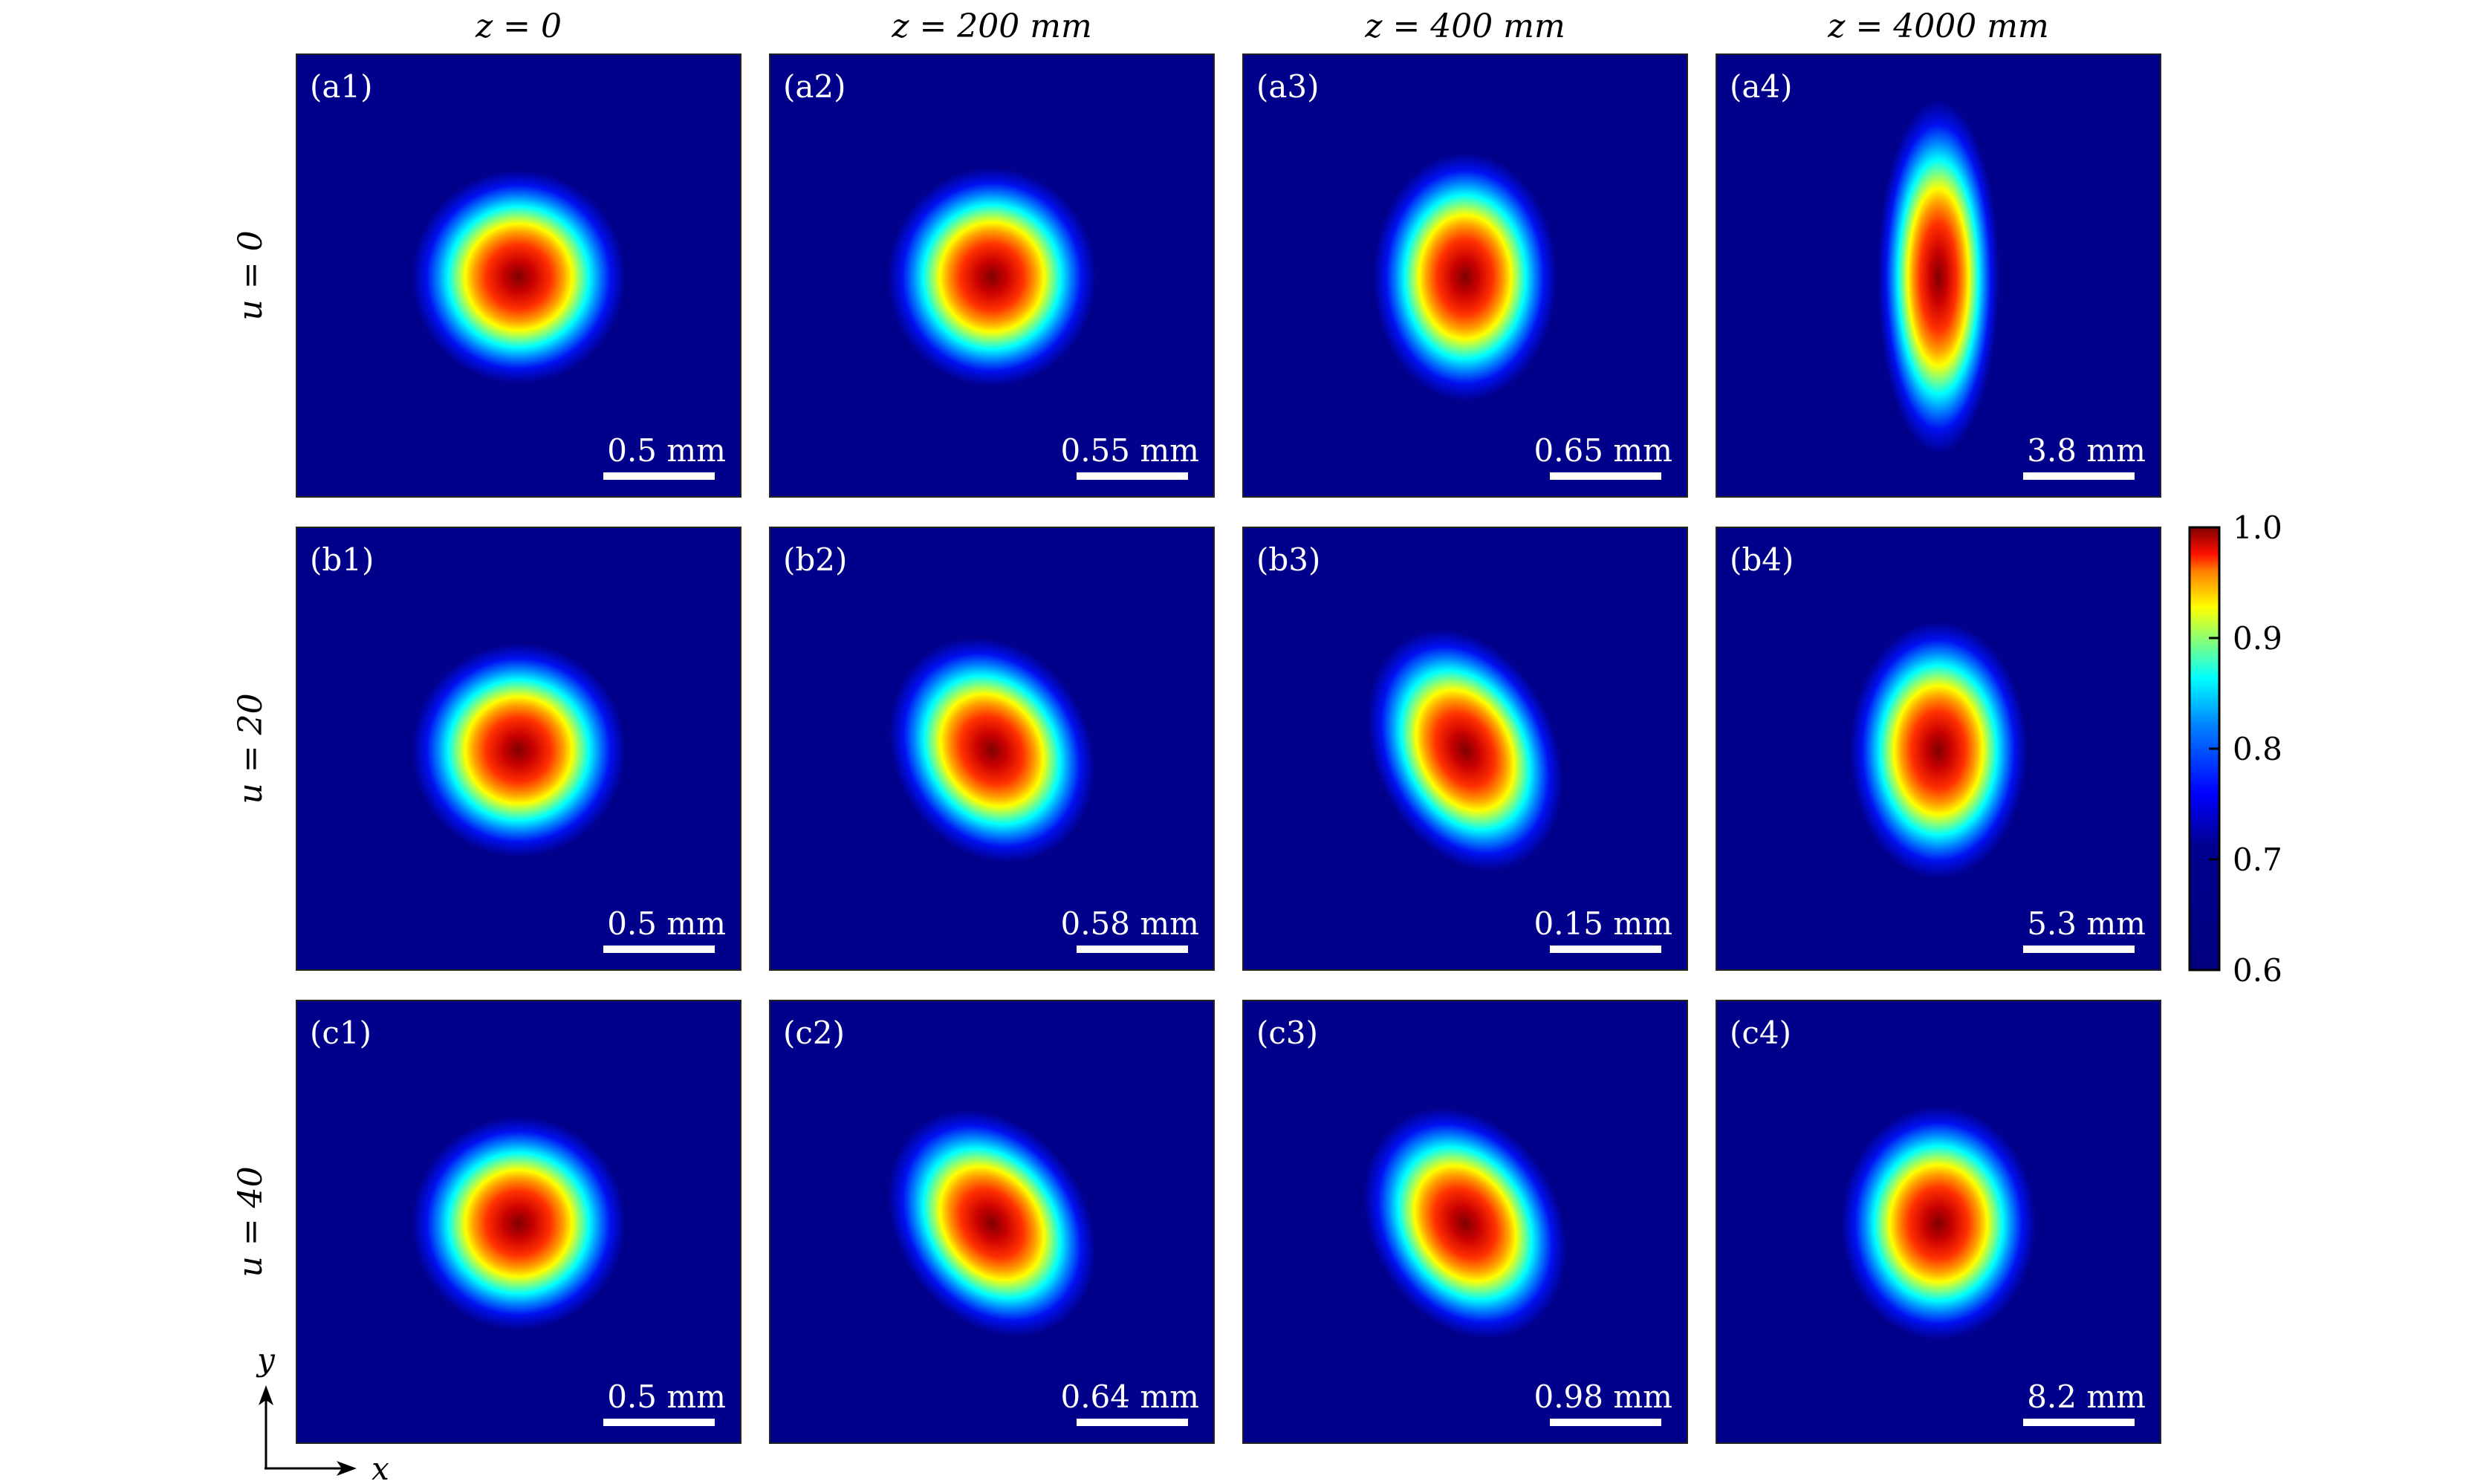 This screenshot has width=2486, height=1484. What do you see at coordinates (1762, 87) in the screenshot?
I see `panel-label: (a4)` at bounding box center [1762, 87].